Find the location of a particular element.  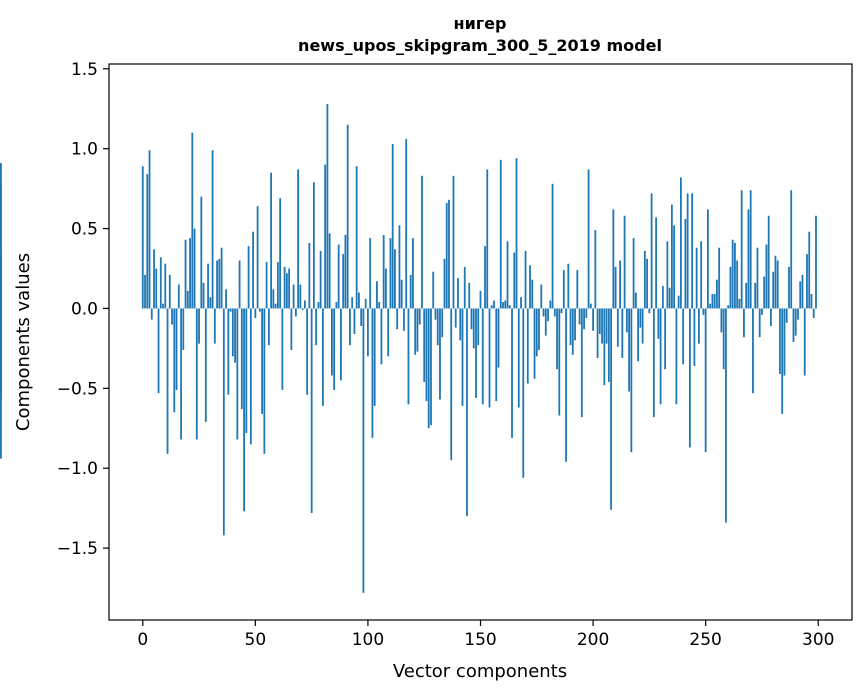

y-axis: −1.5 −1.0 −0.5 0.0 0.5 1.0 1.5 is located at coordinates (83, 309).